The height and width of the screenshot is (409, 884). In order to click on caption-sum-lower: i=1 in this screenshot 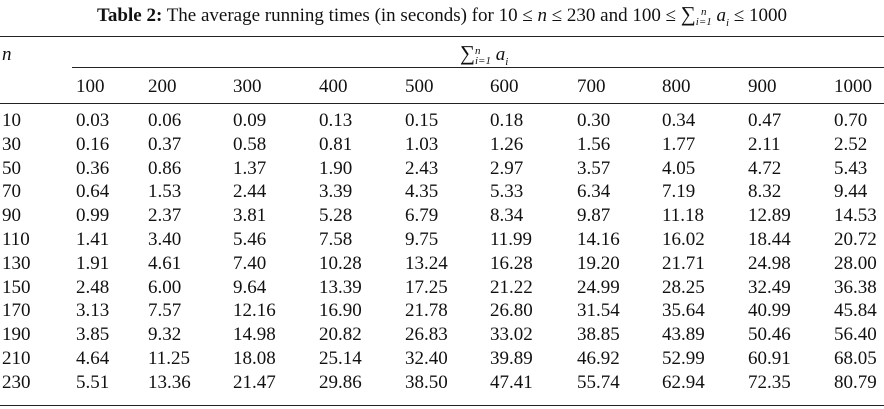, I will do `click(703, 21)`.